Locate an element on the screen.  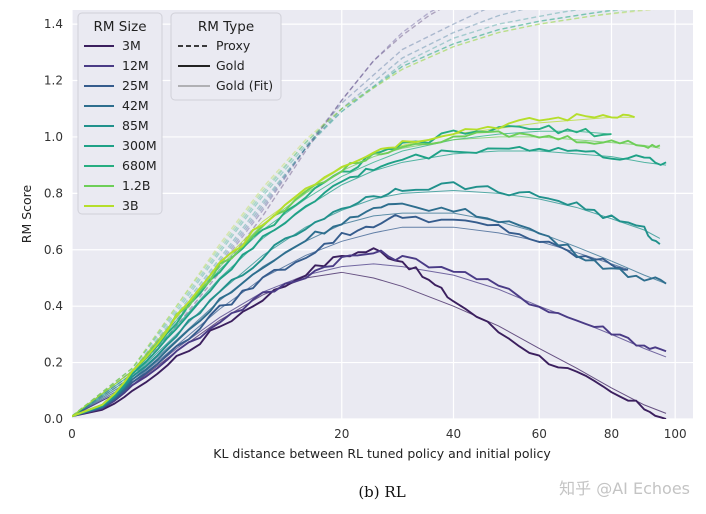
figure-caption: (b) RL is located at coordinates (381, 492).